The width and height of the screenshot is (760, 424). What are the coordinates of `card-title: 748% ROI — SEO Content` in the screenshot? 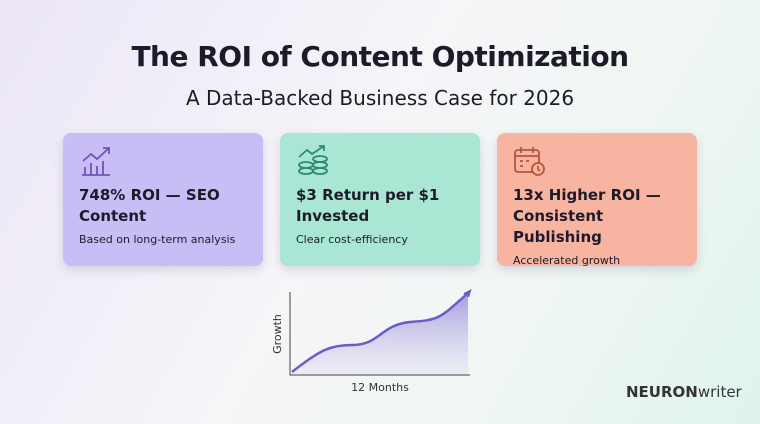 It's located at (149, 205).